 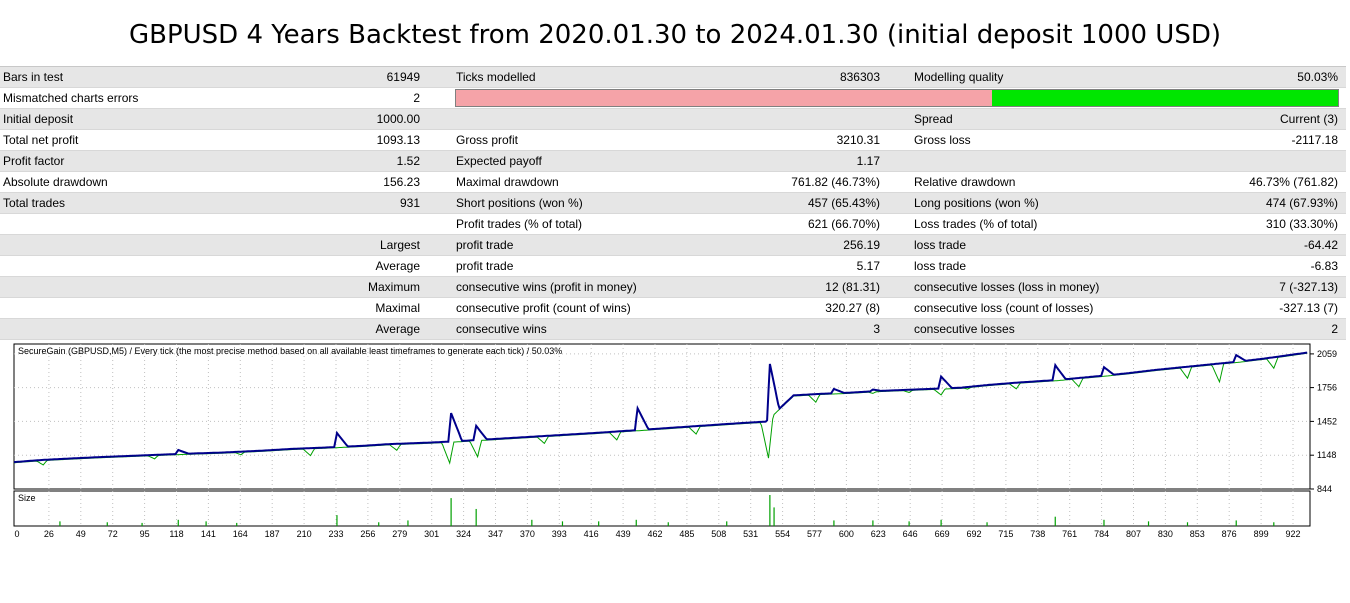 What do you see at coordinates (1308, 287) in the screenshot?
I see `stats-cell-v3: 7 (-327.13)` at bounding box center [1308, 287].